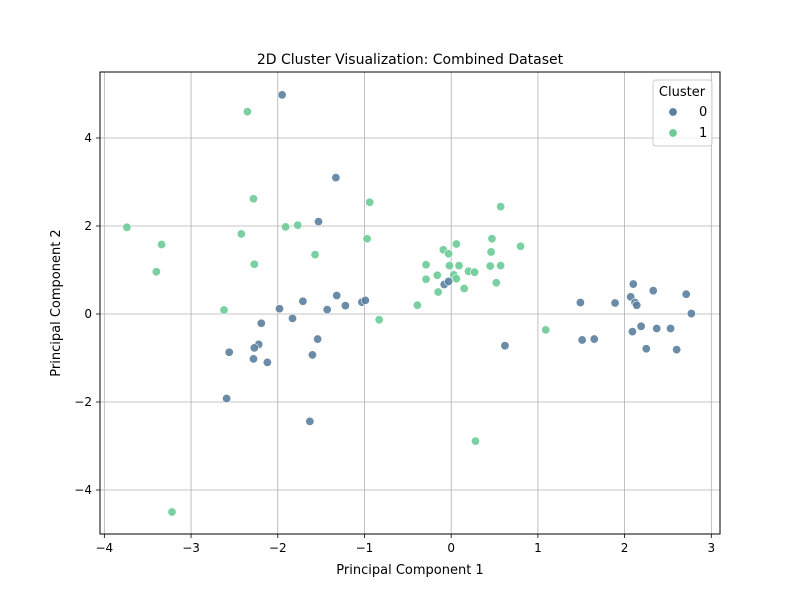  Describe the element at coordinates (278, 548) in the screenshot. I see `x-tick-label: −2` at that location.